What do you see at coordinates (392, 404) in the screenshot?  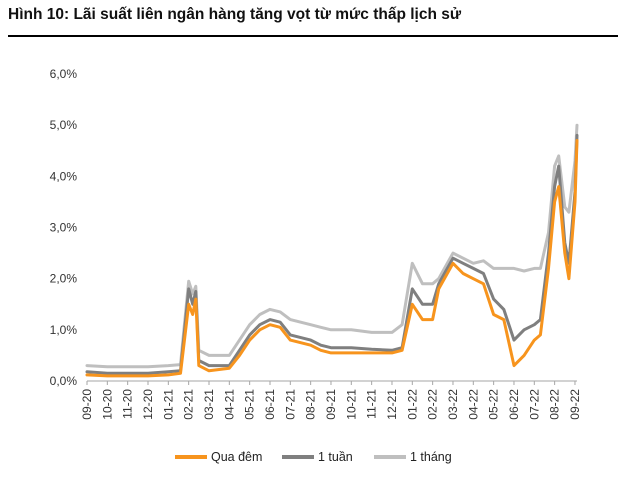 I see `x-tick-label: 12-21` at bounding box center [392, 404].